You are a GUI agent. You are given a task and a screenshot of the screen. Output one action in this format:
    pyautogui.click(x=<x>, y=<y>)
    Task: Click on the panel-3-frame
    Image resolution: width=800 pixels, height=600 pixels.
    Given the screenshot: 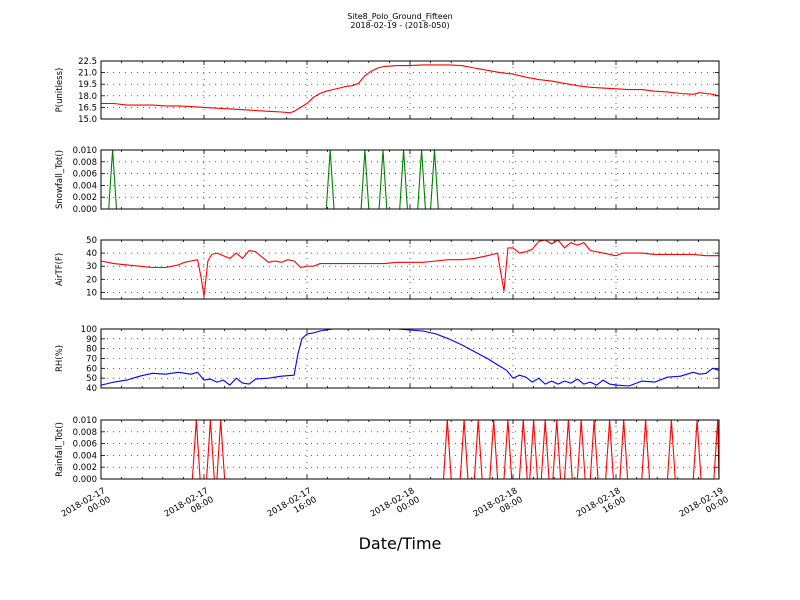 What is the action you would take?
    pyautogui.click(x=410, y=269)
    